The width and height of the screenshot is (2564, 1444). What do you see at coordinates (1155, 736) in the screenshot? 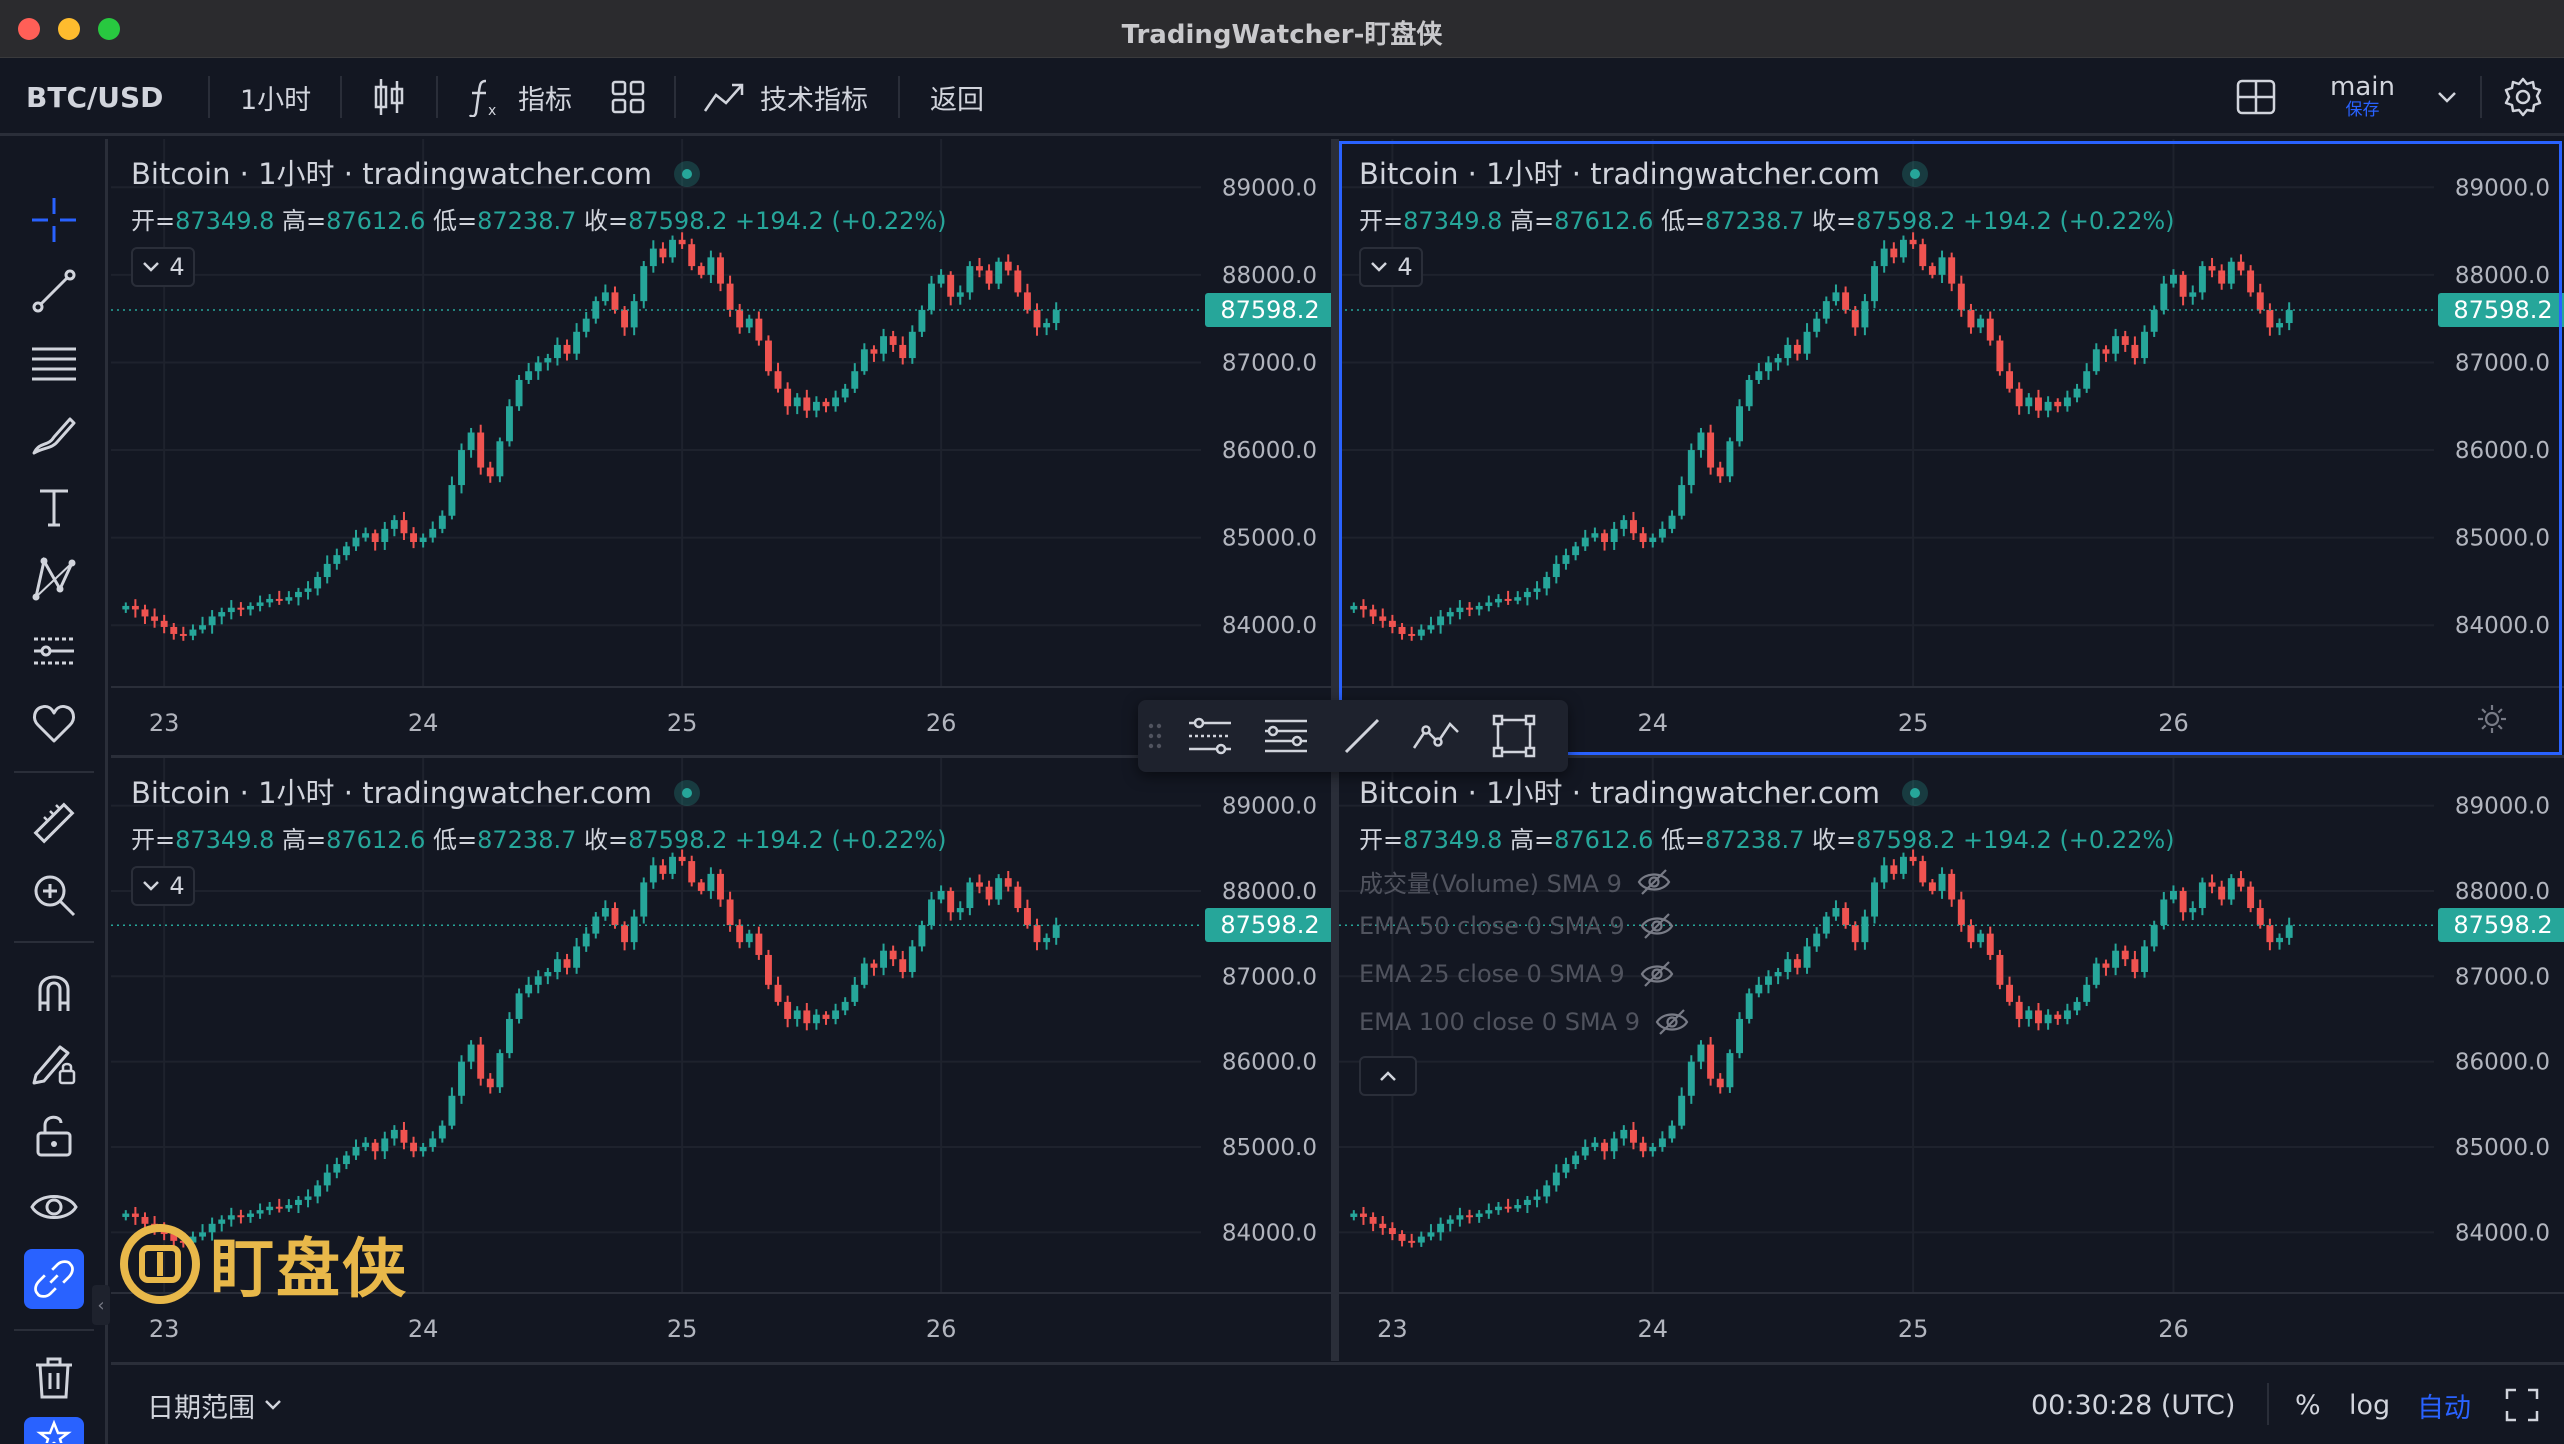
I see `drag-handle` at bounding box center [1155, 736].